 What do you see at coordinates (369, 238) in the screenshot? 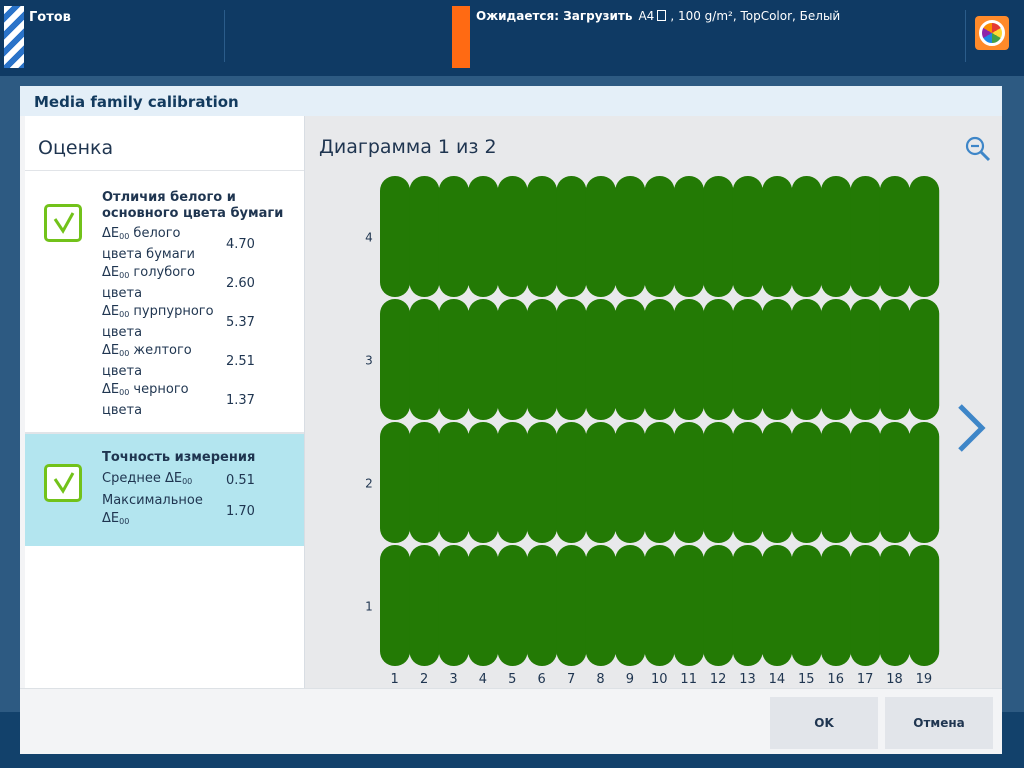
I see `row-label: 4` at bounding box center [369, 238].